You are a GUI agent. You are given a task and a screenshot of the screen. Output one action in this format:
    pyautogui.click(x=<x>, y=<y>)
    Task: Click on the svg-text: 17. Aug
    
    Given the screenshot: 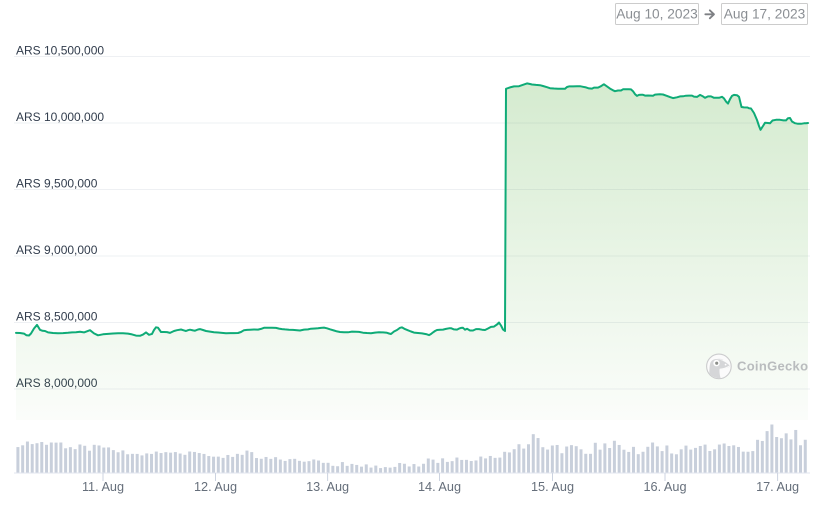 What is the action you would take?
    pyautogui.click(x=777, y=487)
    